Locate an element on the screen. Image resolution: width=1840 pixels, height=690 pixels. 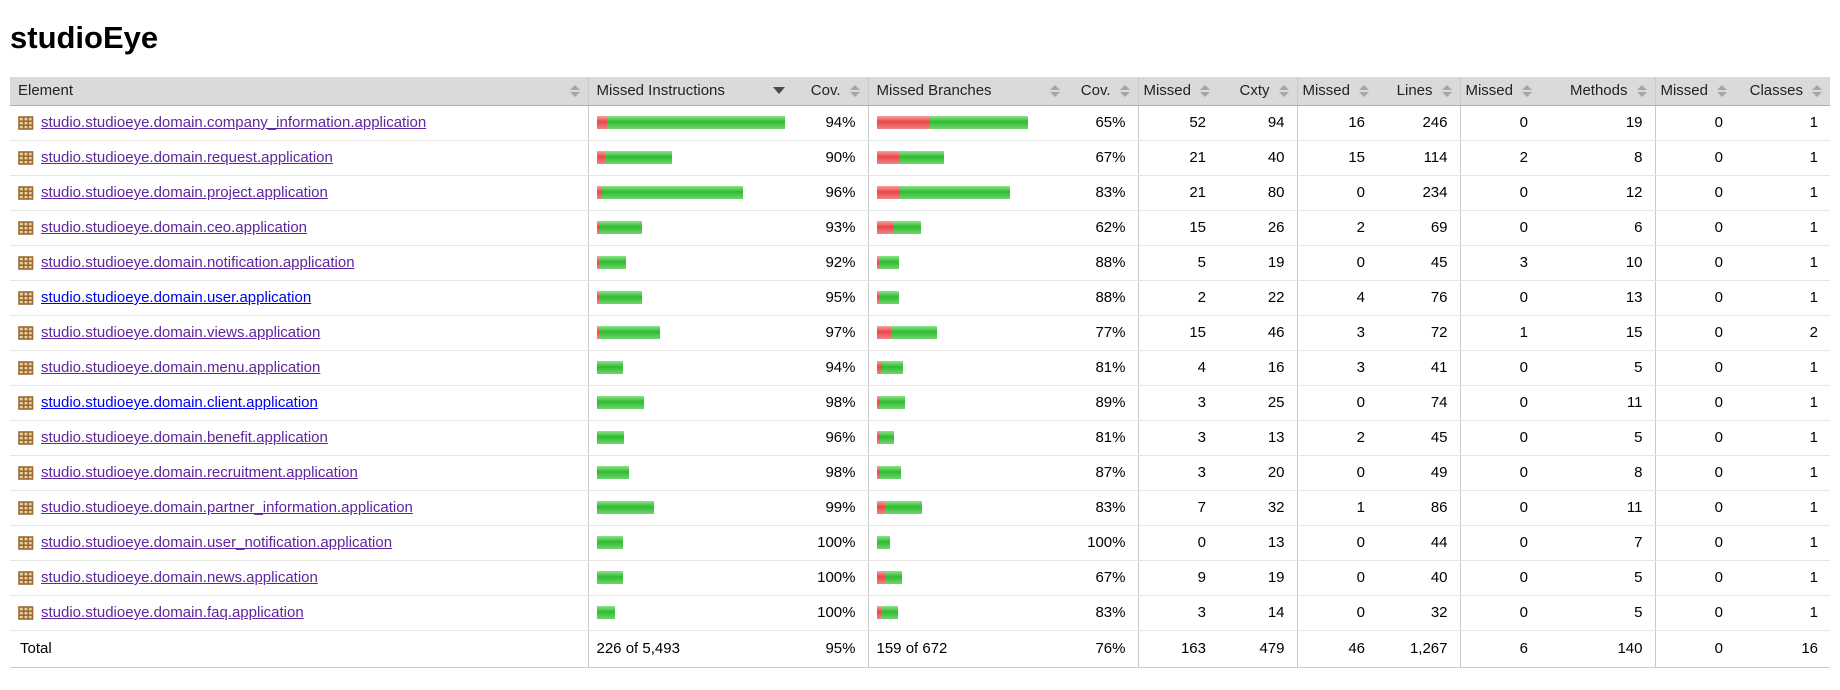
package-link: studio.studioeye.domain.faq.application is located at coordinates (172, 612).